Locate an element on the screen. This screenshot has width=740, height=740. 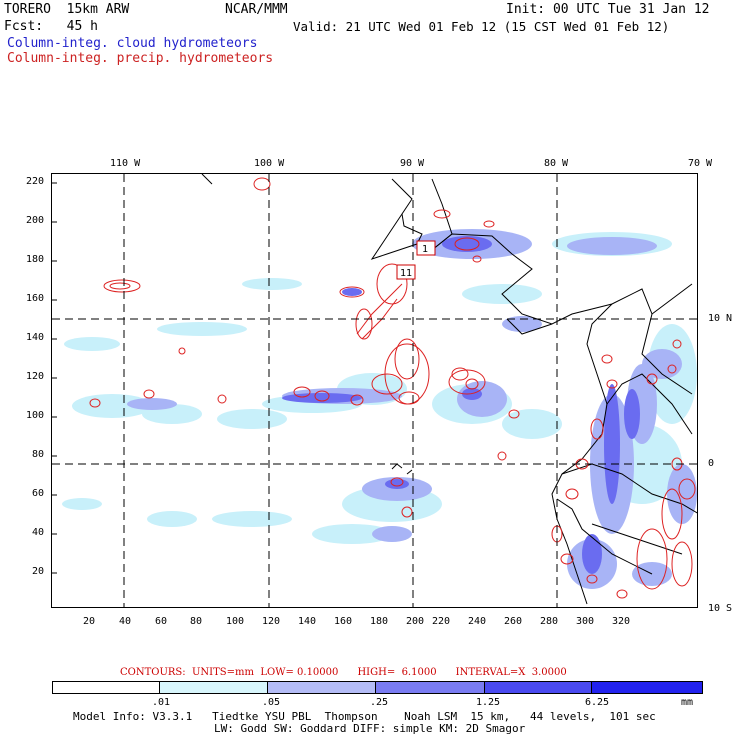
station-label: 11 is located at coordinates (406, 273).